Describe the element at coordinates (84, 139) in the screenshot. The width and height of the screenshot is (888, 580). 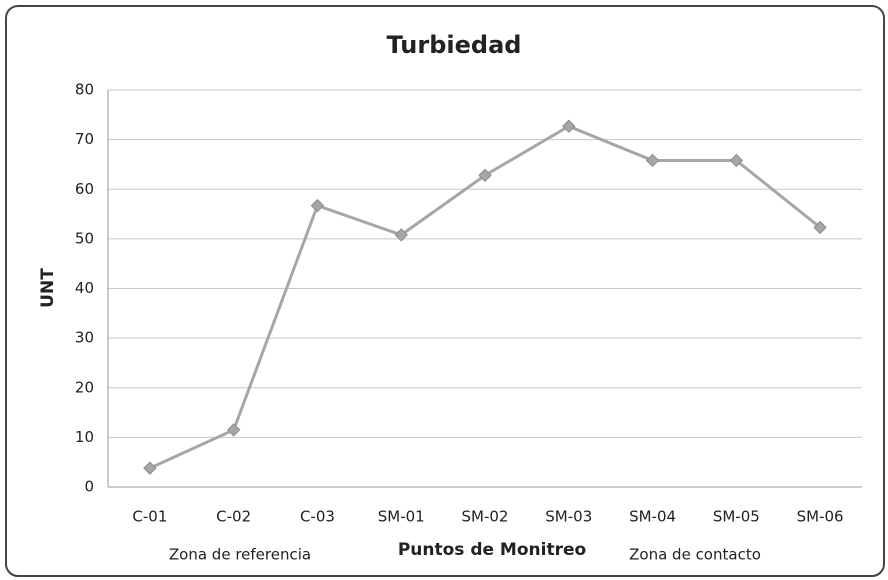
I see `y-tick-label: 70` at that location.